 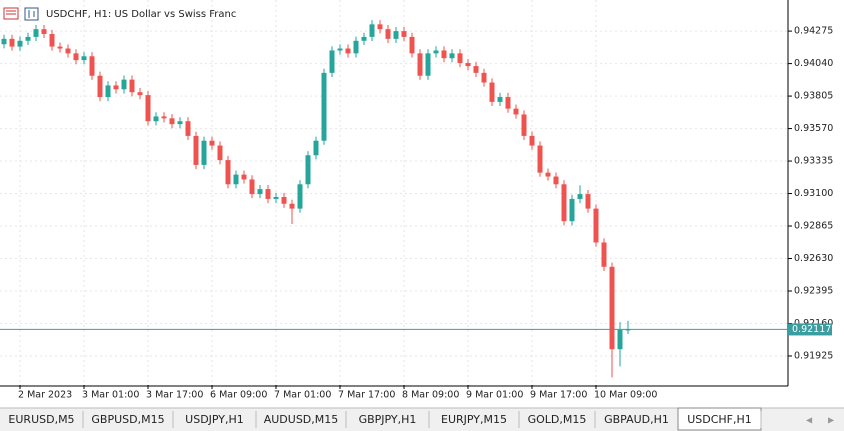 What do you see at coordinates (809, 420) in the screenshot?
I see `scroll-left: ◀` at bounding box center [809, 420].